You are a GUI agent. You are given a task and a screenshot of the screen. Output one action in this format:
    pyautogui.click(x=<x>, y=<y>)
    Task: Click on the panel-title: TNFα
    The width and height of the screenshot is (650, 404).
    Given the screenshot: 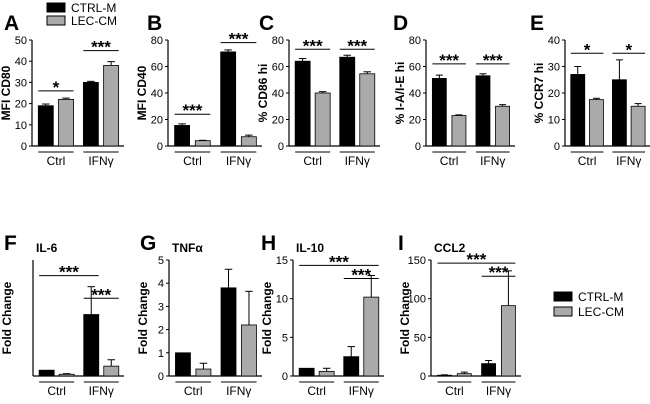 What is the action you would take?
    pyautogui.click(x=187, y=248)
    